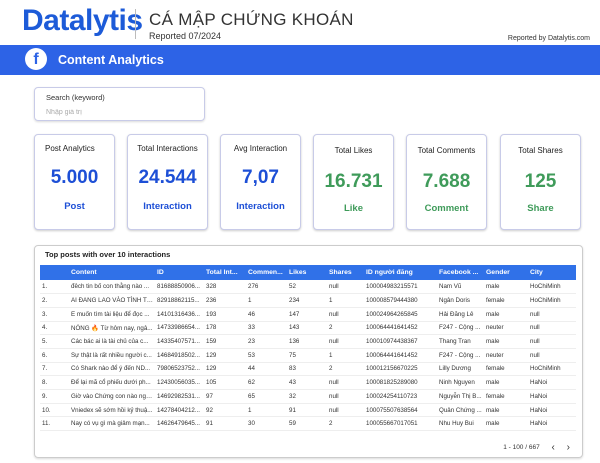 The height and width of the screenshot is (463, 600). Describe the element at coordinates (521, 448) in the screenshot. I see `pagination-range: 1 - 100 / 667` at that location.